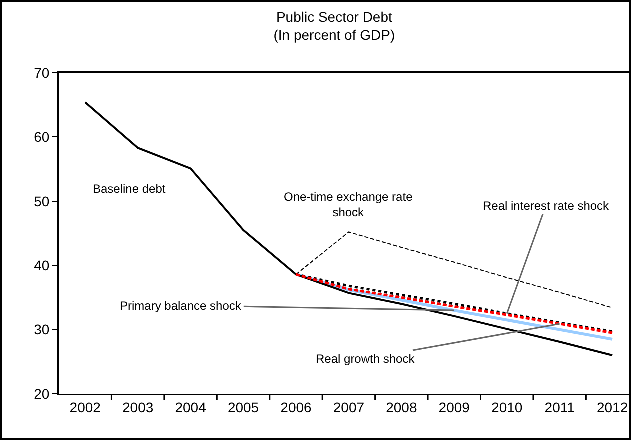 This screenshot has width=631, height=440. I want to click on x-tick-label: 2010, so click(507, 407).